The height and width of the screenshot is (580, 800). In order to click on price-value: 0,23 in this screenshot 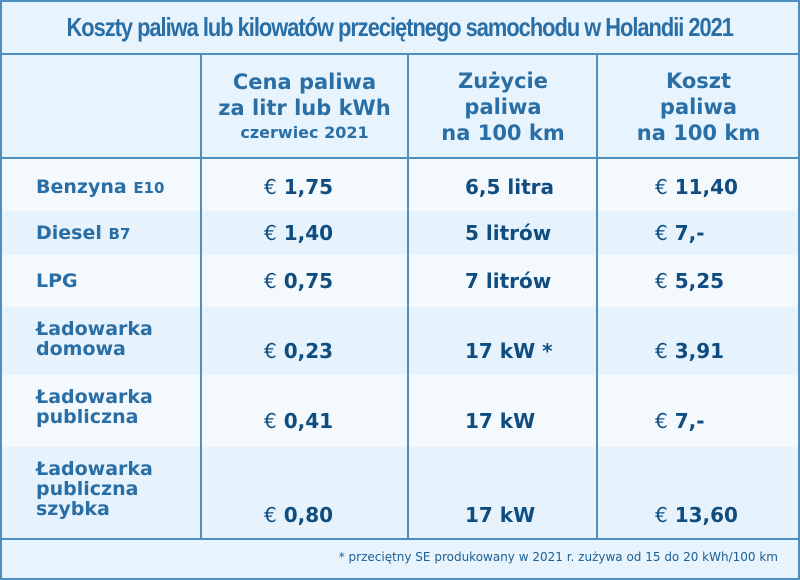, I will do `click(308, 351)`.